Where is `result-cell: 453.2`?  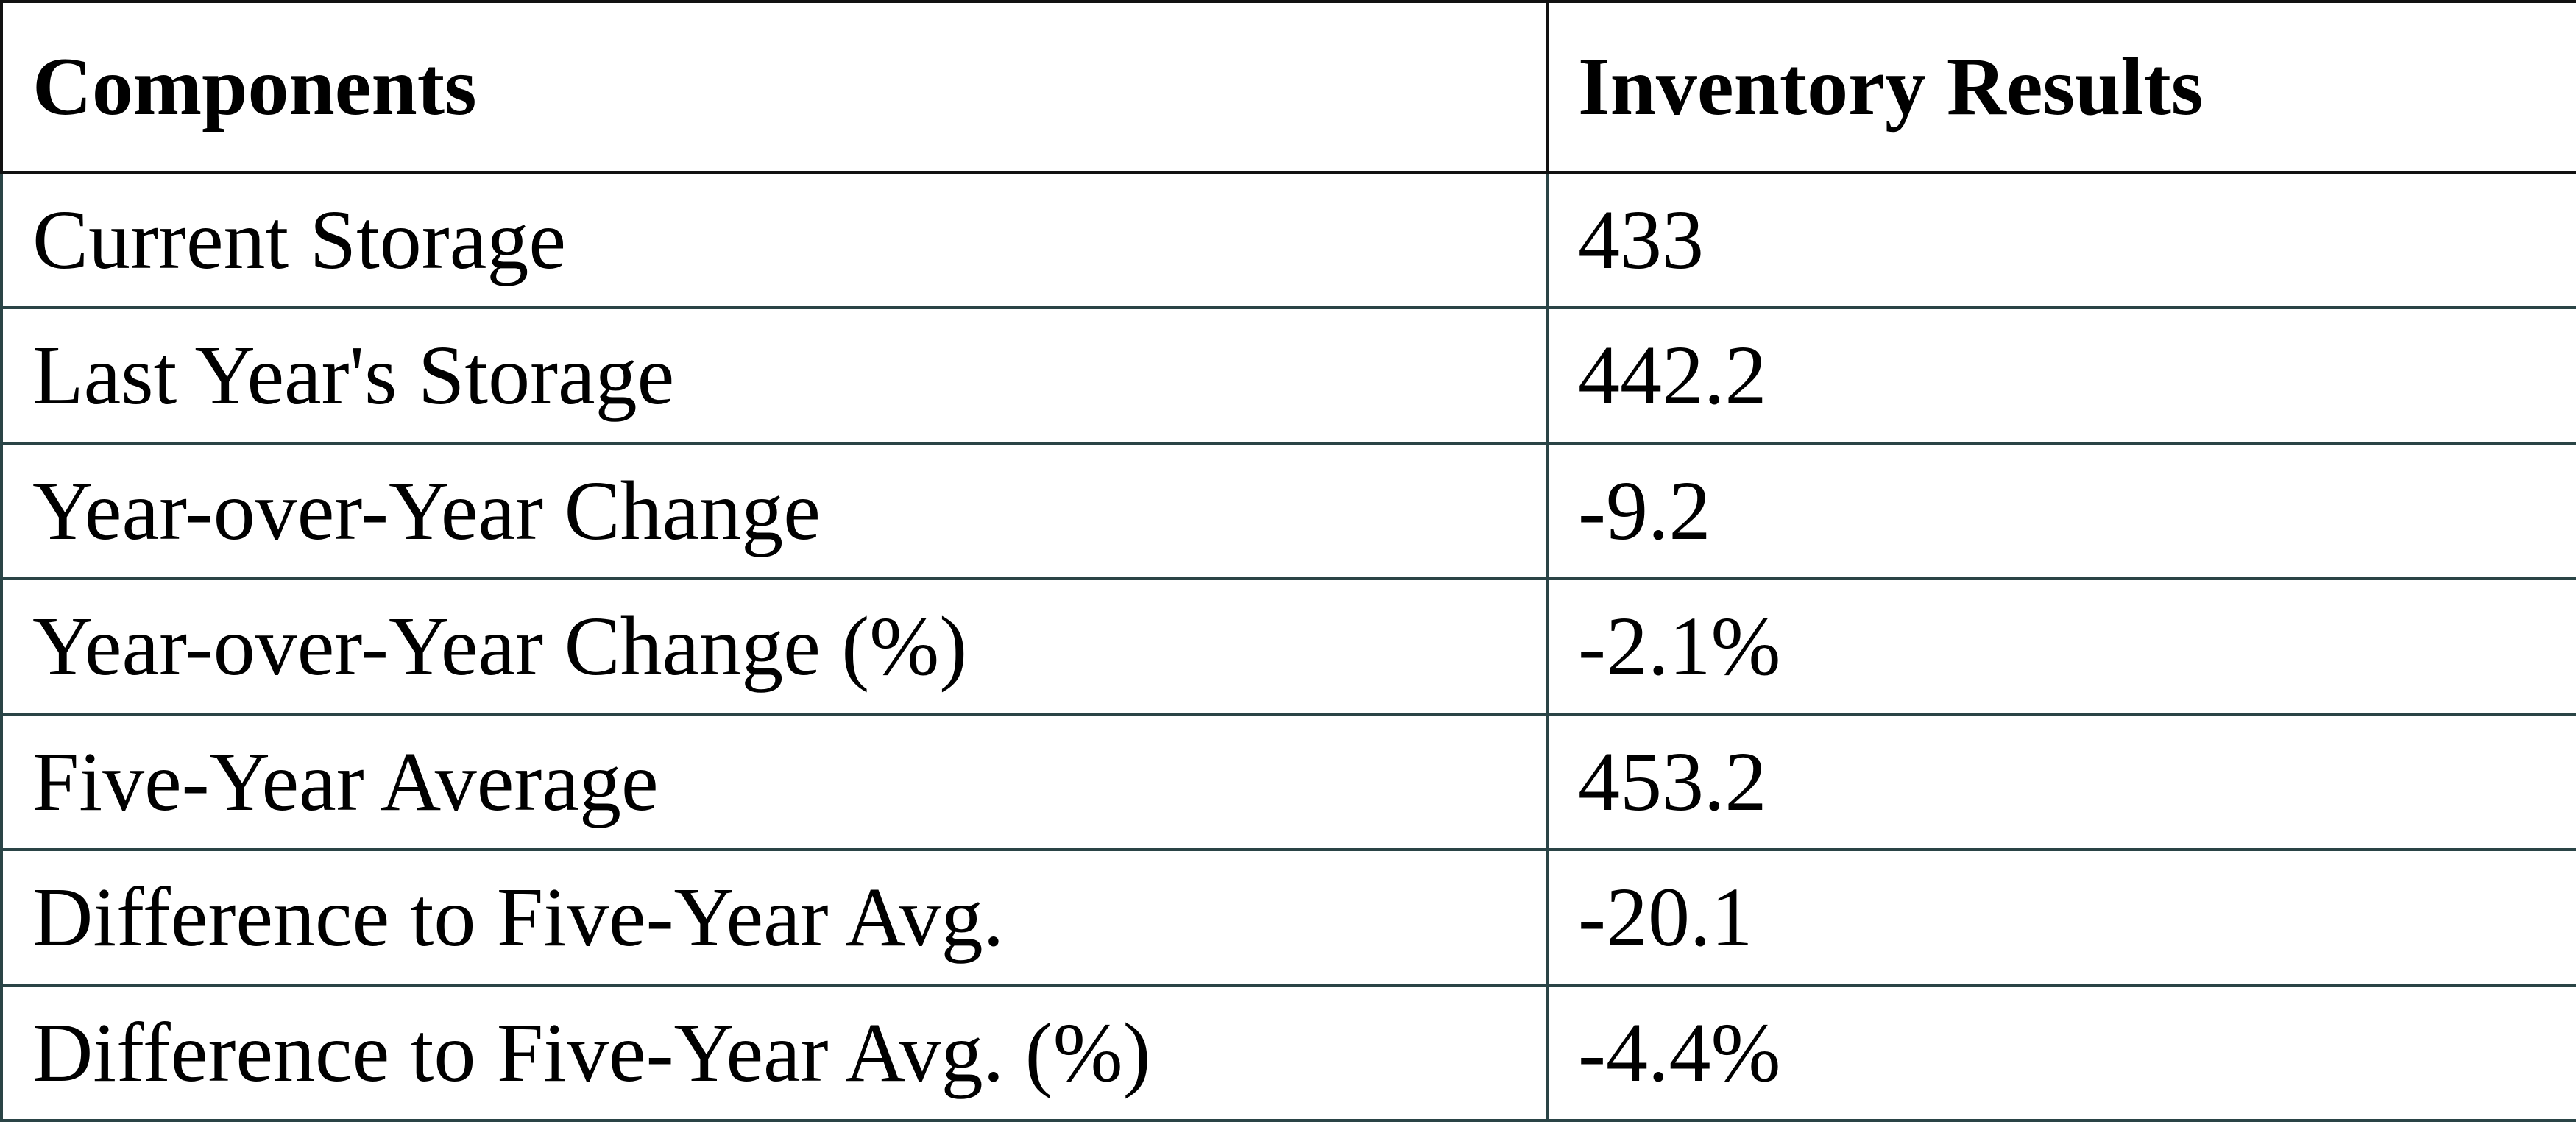 result-cell: 453.2 is located at coordinates (2061, 782).